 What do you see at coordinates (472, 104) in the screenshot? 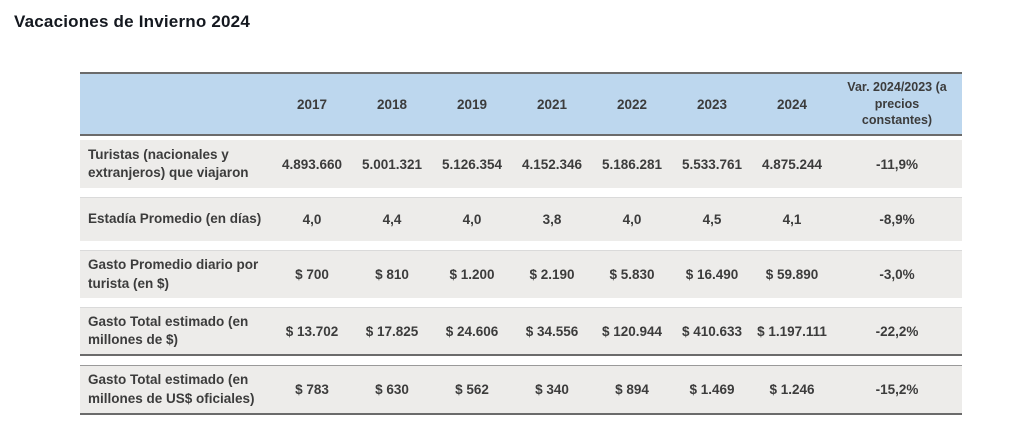
I see `column-header-2019: 2019` at bounding box center [472, 104].